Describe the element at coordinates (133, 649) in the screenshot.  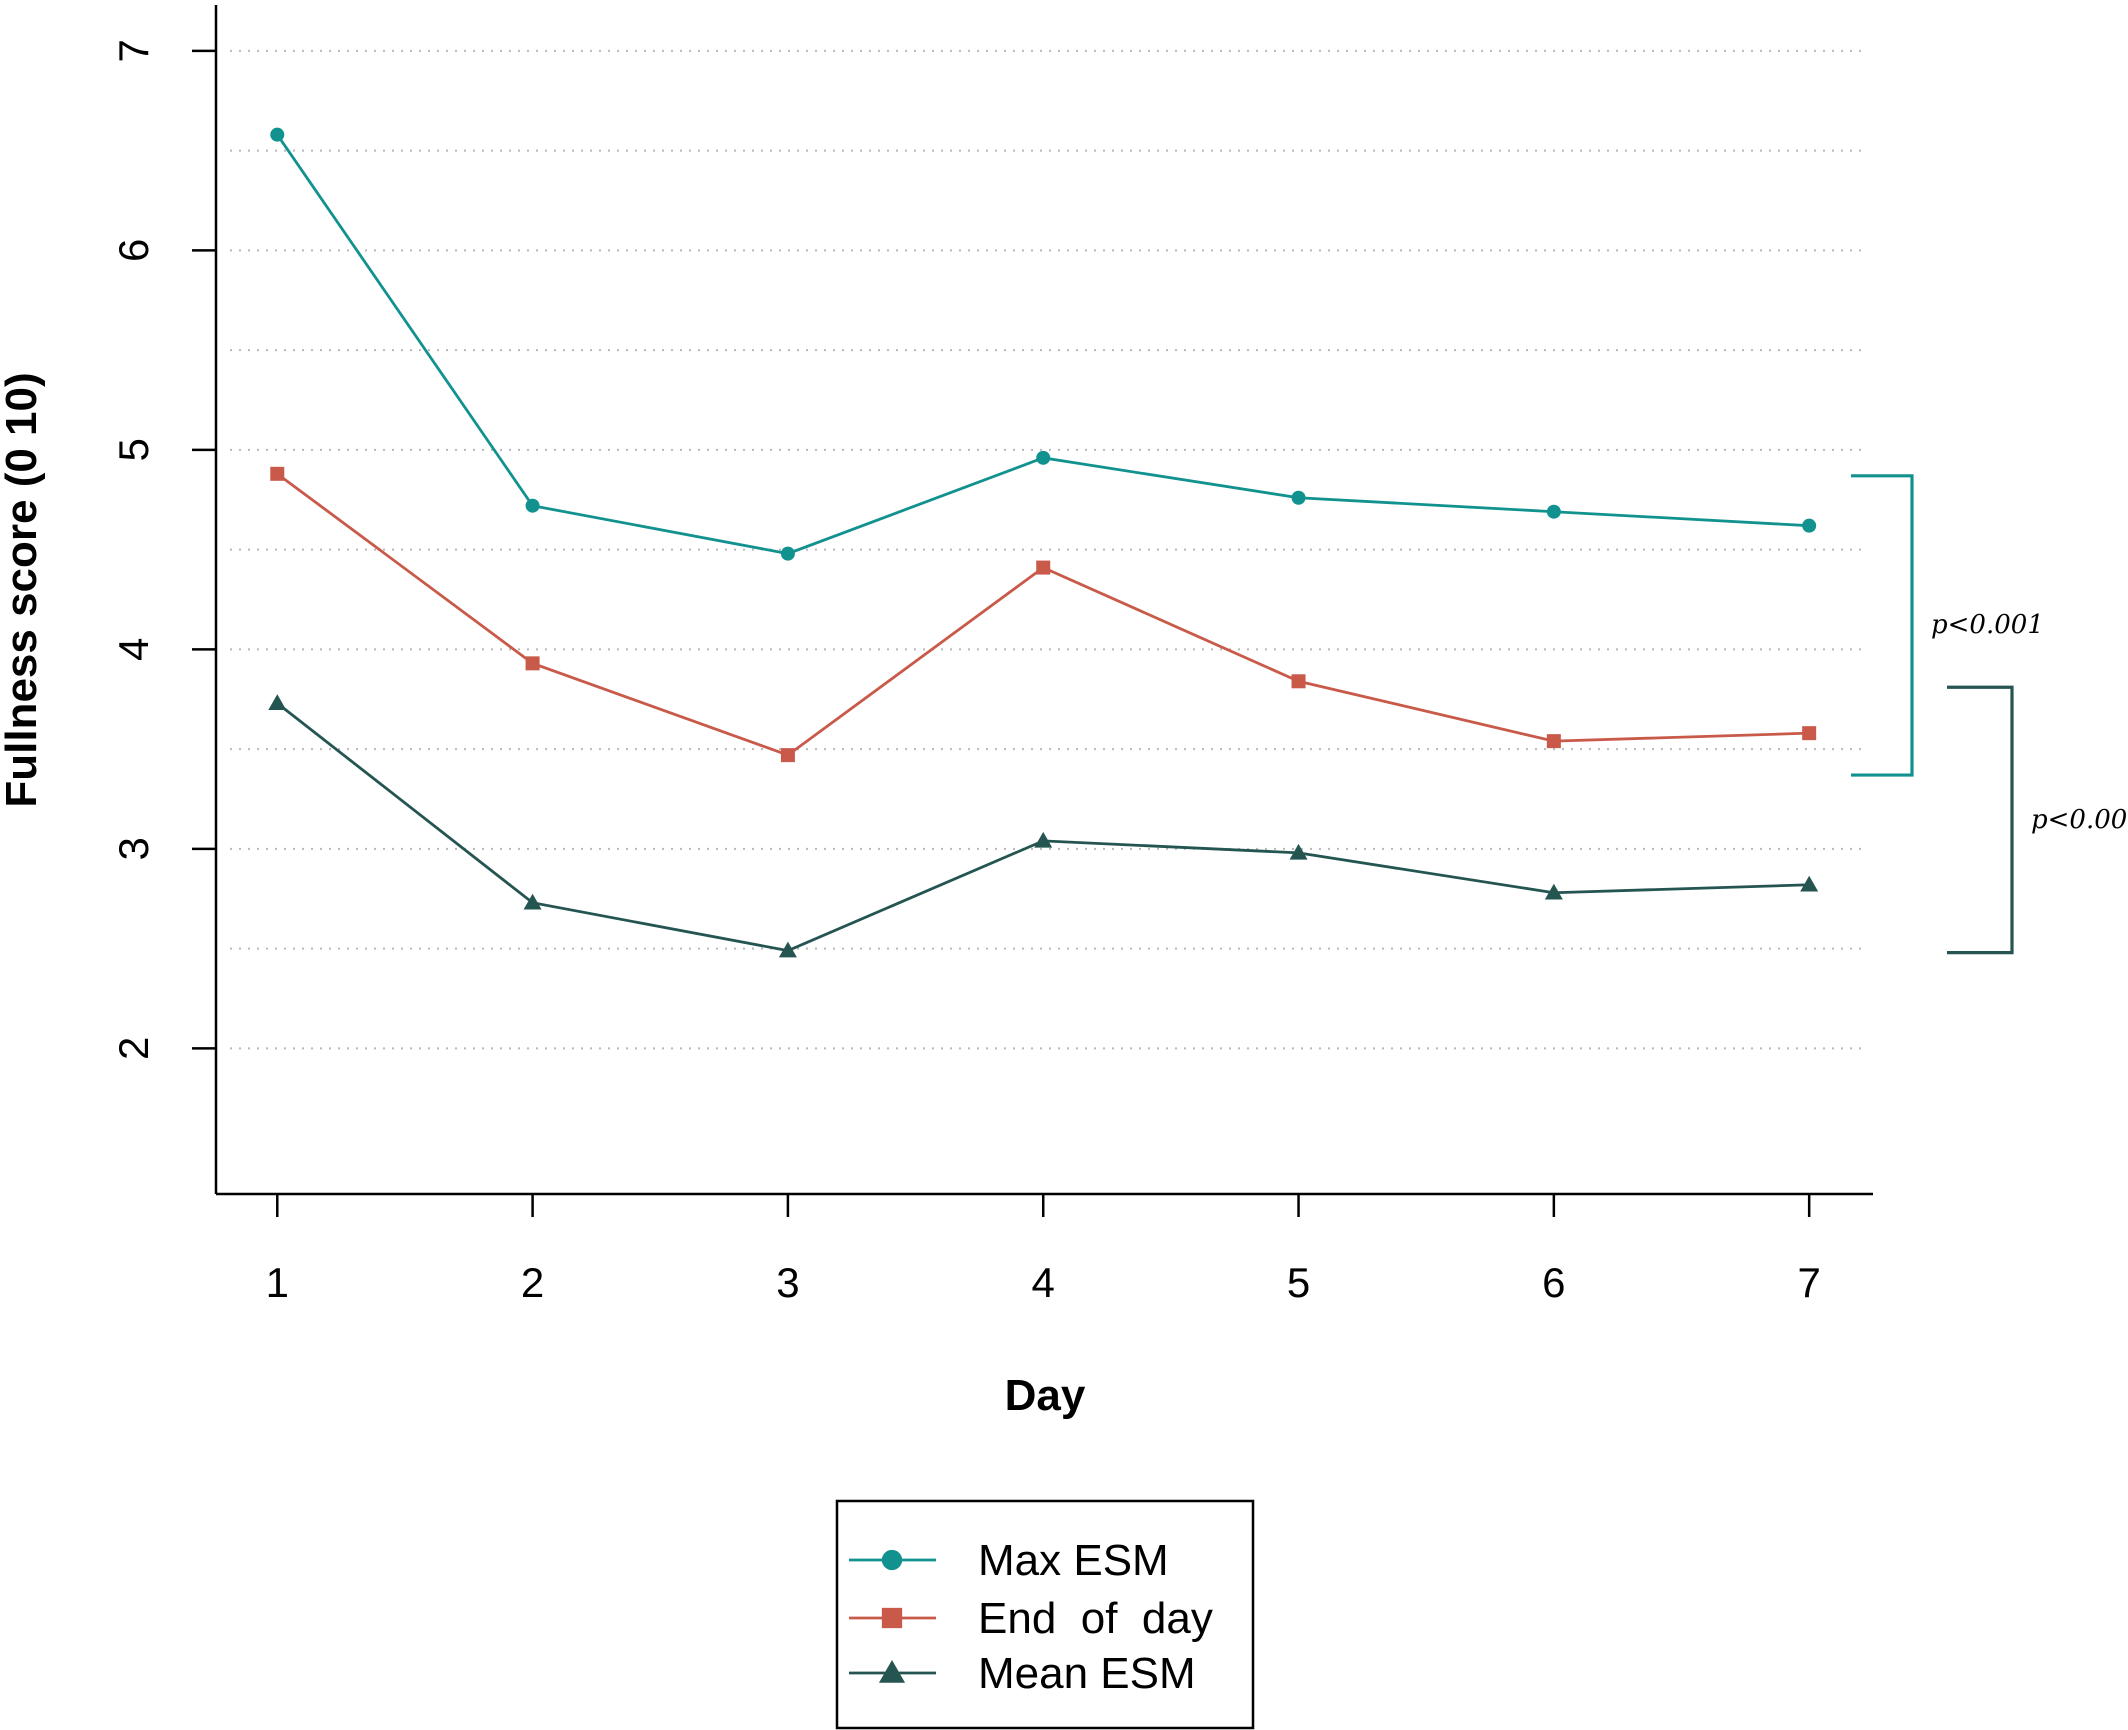
I see `y-tick-label: 4` at that location.